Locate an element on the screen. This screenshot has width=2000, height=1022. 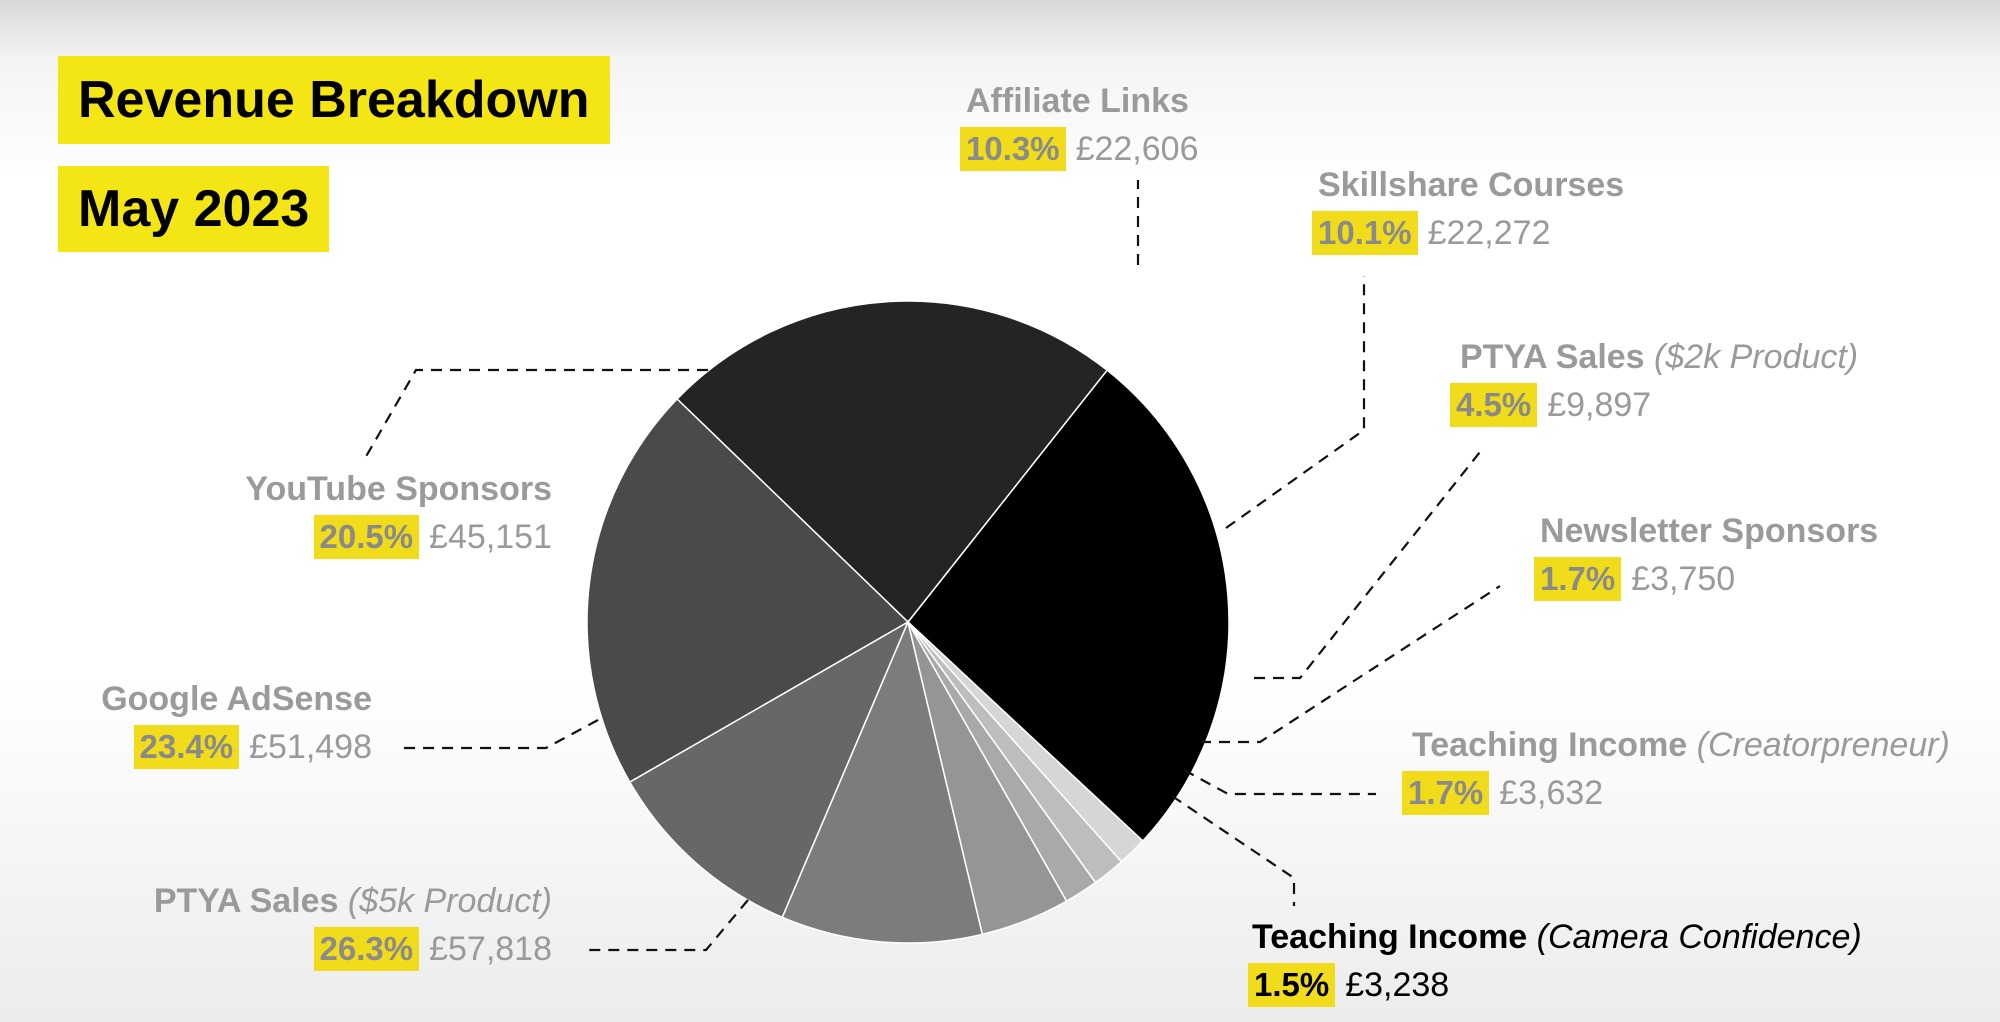
slice-name: PTYA Sales ($2k Product) is located at coordinates (1659, 357).